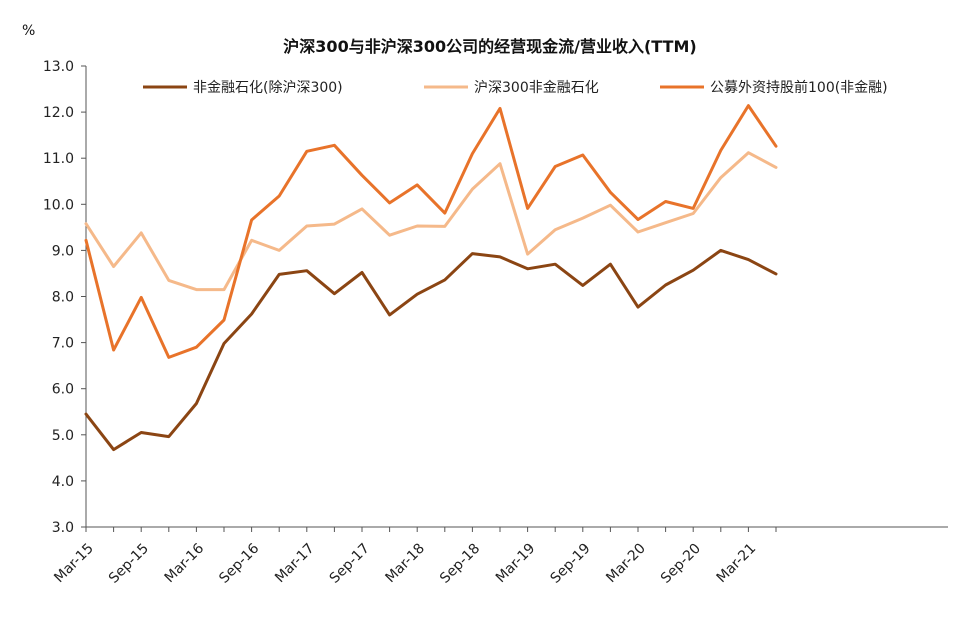 The image size is (960, 622). What do you see at coordinates (28, 31) in the screenshot?
I see `y-unit-label: %` at bounding box center [28, 31].